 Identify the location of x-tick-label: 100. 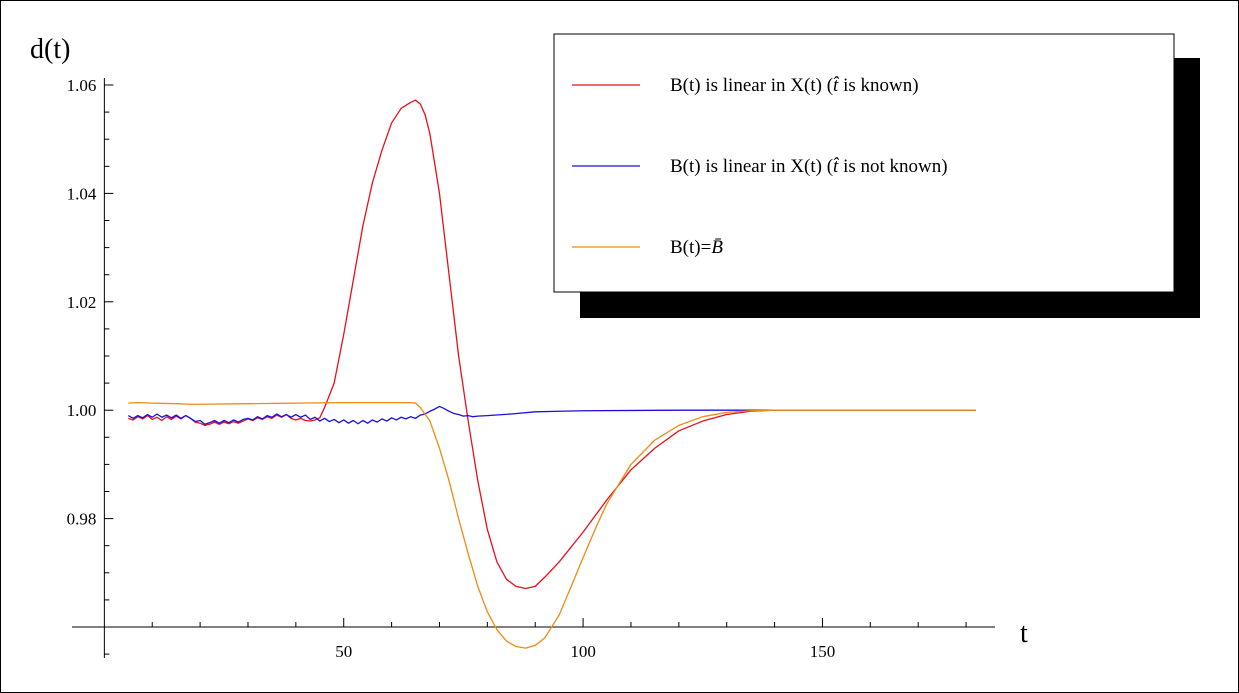
(583, 651).